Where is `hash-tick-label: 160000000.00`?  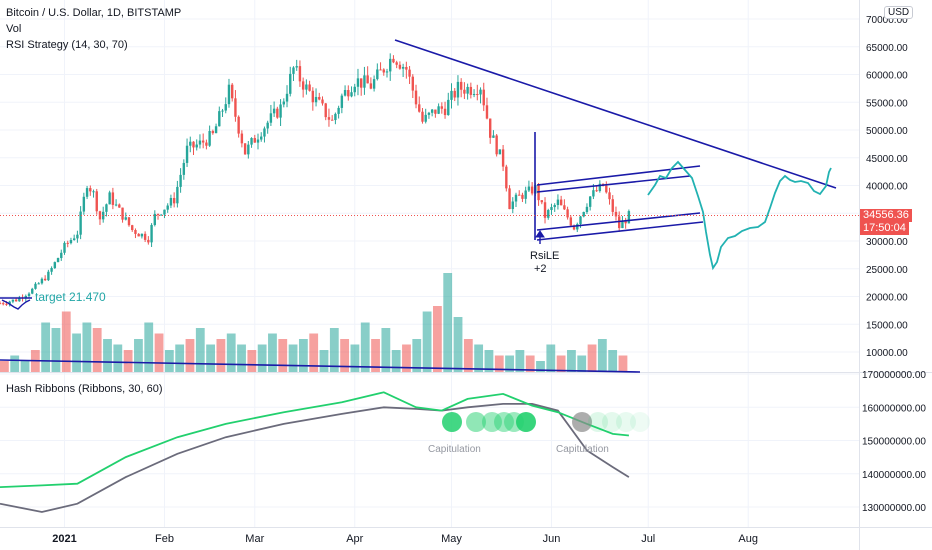
hash-tick-label: 160000000.00 is located at coordinates (894, 408).